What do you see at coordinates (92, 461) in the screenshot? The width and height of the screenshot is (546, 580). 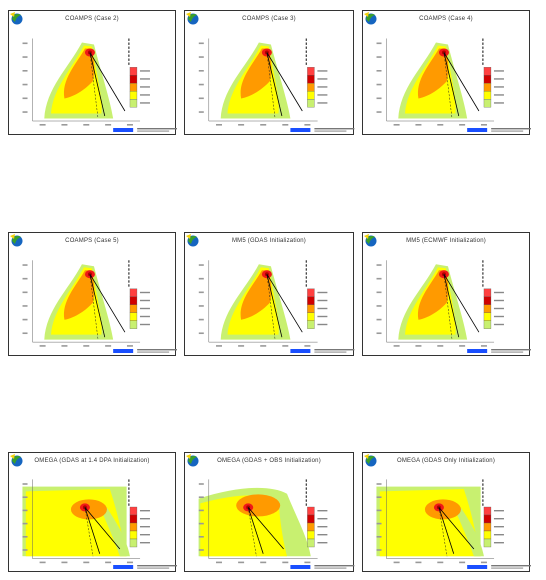 I see `panel-title: OMEGA (GDAS at 1.4 DPA Initialization)` at bounding box center [92, 461].